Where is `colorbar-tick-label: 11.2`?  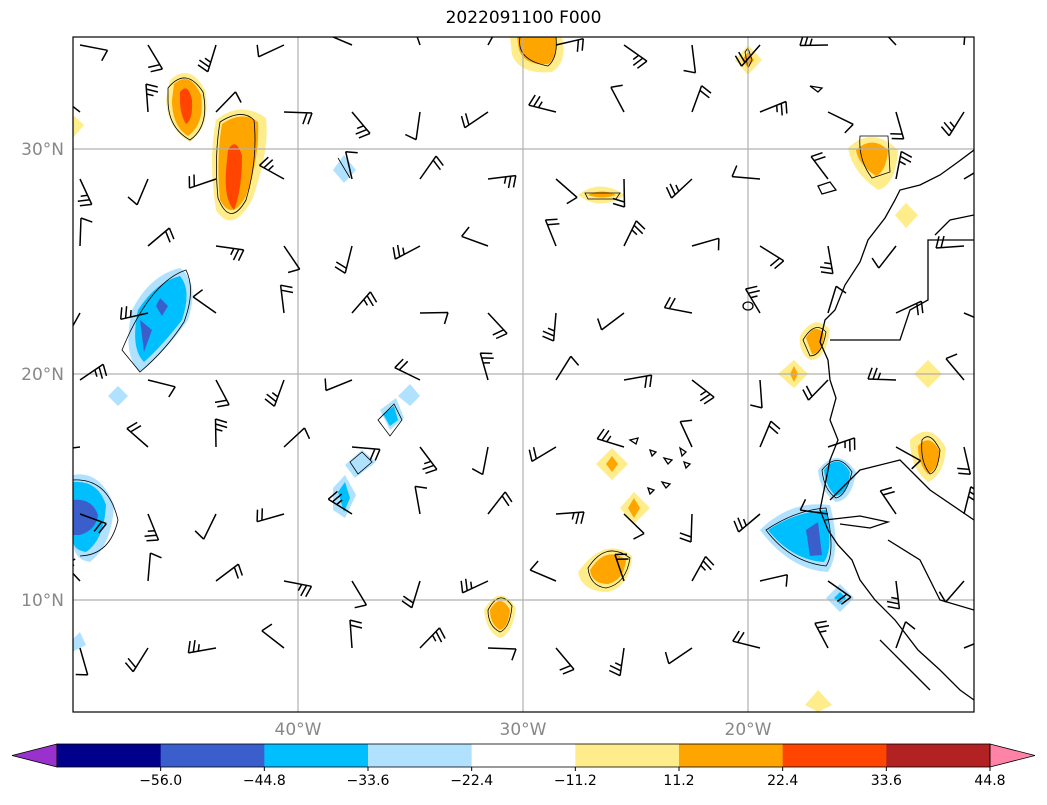 colorbar-tick-label: 11.2 is located at coordinates (678, 781).